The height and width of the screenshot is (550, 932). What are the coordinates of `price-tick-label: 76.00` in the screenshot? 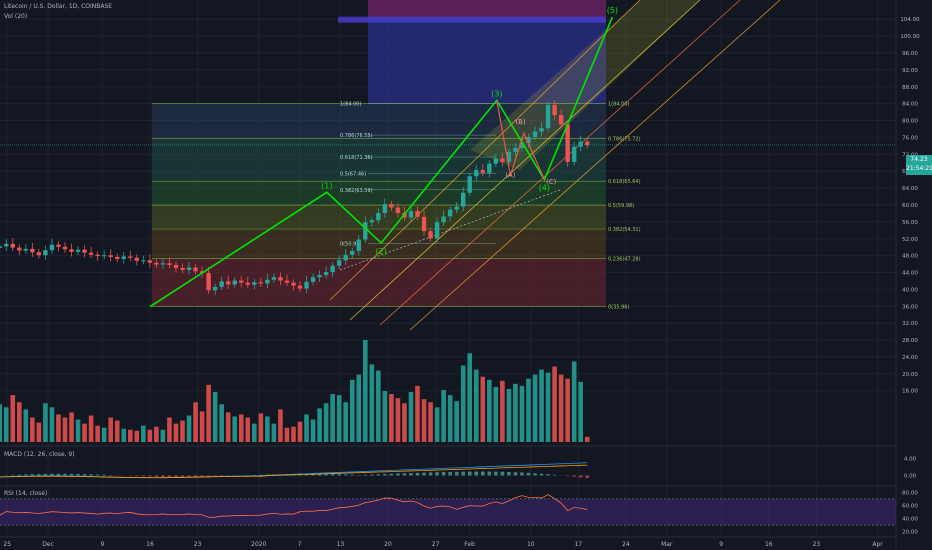 It's located at (910, 138).